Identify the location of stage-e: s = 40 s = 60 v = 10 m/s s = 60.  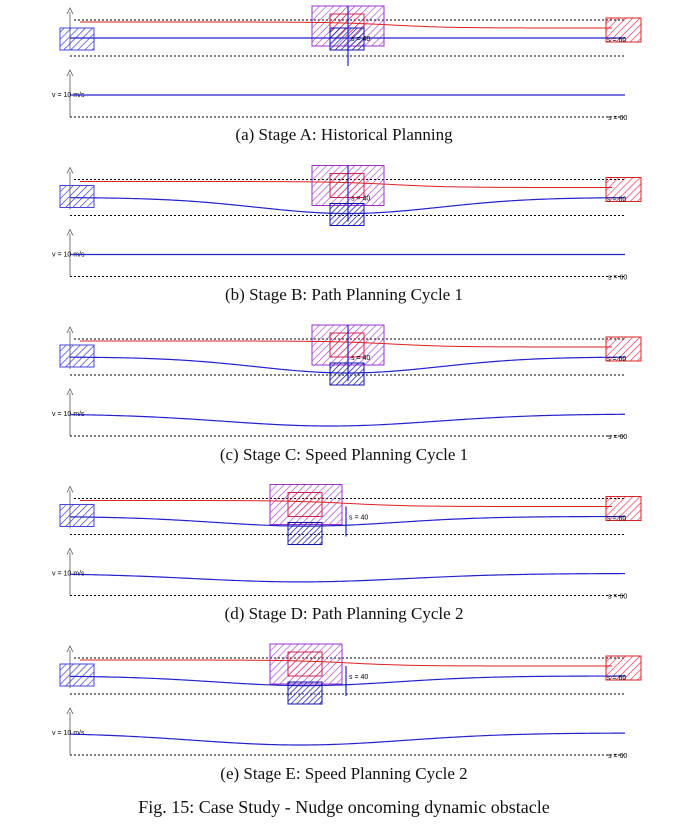
(347, 701).